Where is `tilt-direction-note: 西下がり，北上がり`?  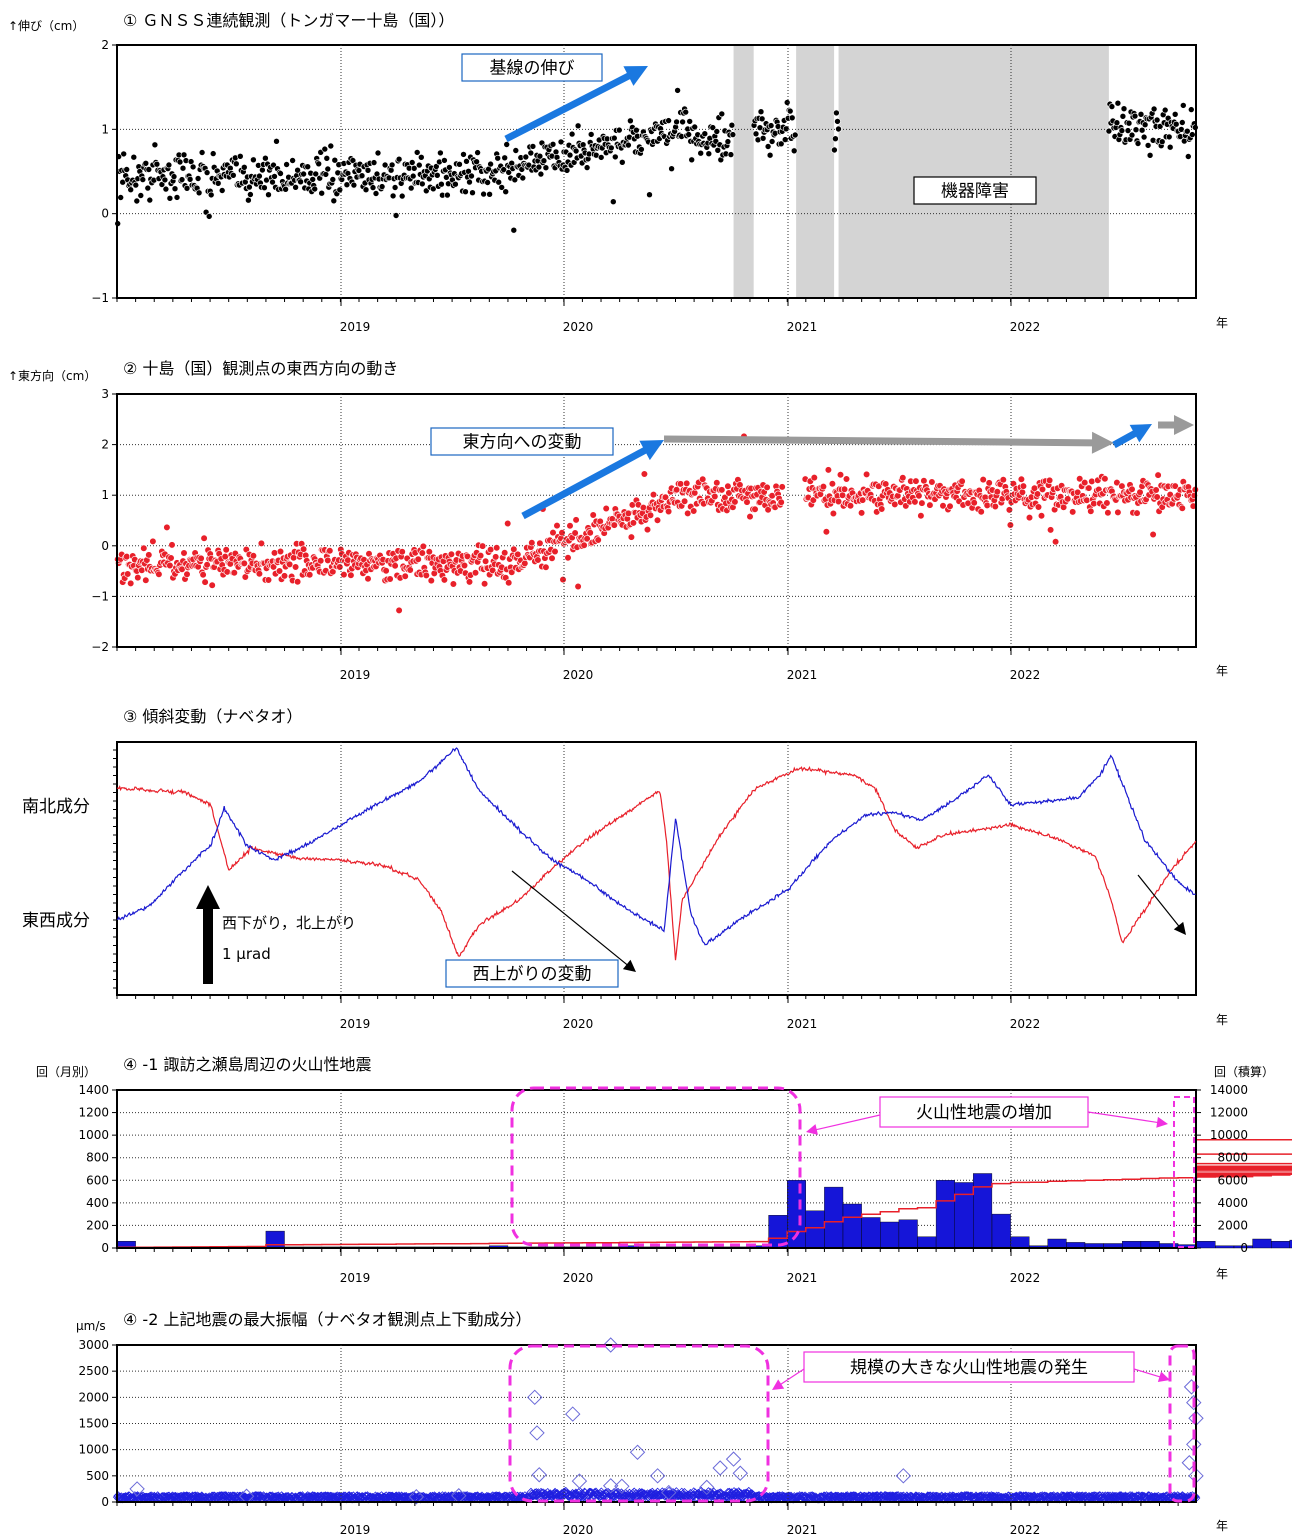
tilt-direction-note: 西下がり，北上がり is located at coordinates (289, 923).